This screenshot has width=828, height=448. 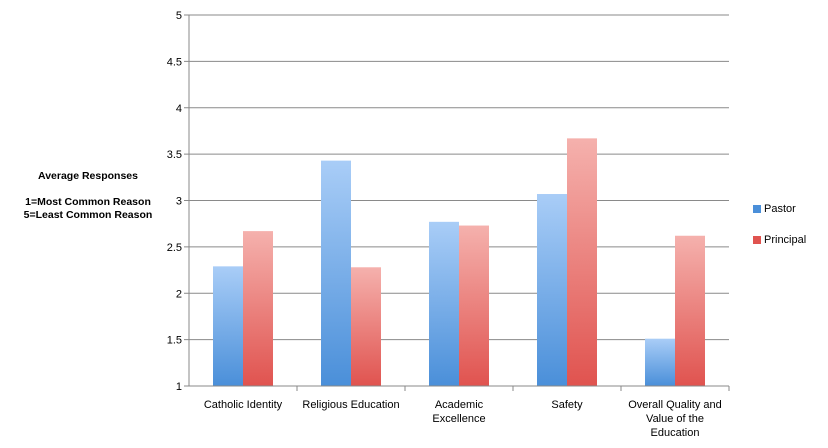 What do you see at coordinates (675, 433) in the screenshot?
I see `x-tick-label-line: Education` at bounding box center [675, 433].